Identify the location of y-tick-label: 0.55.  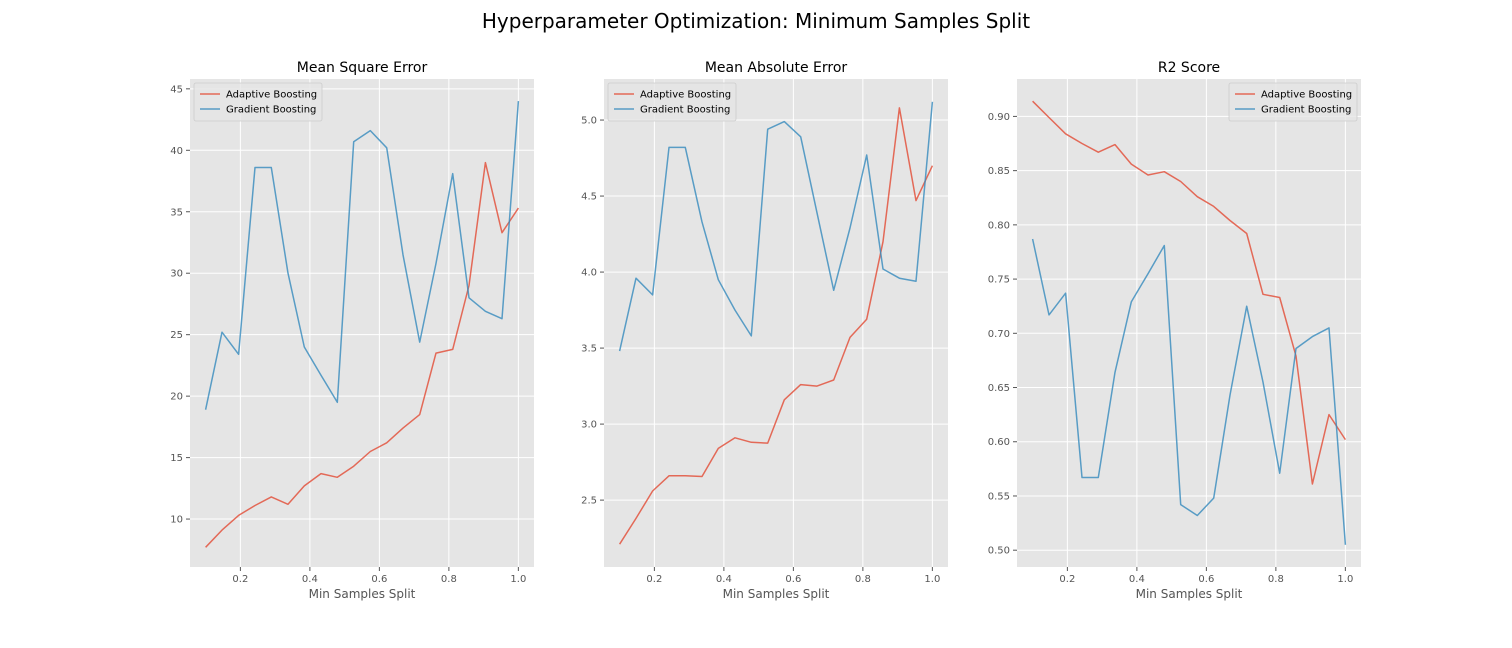
(999, 496).